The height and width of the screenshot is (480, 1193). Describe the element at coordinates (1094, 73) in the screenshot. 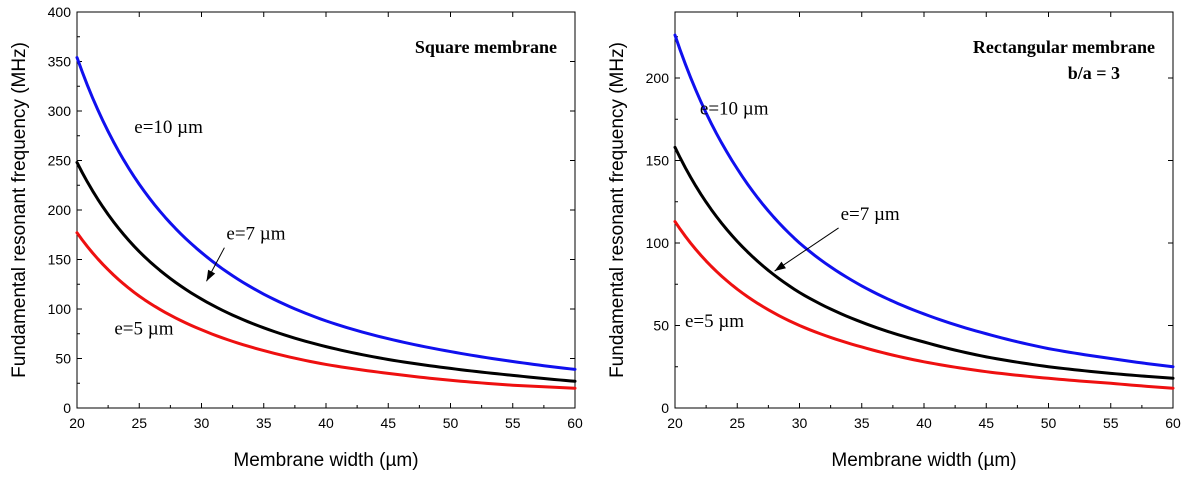

I see `panel-subtitle: b/a = 3` at that location.